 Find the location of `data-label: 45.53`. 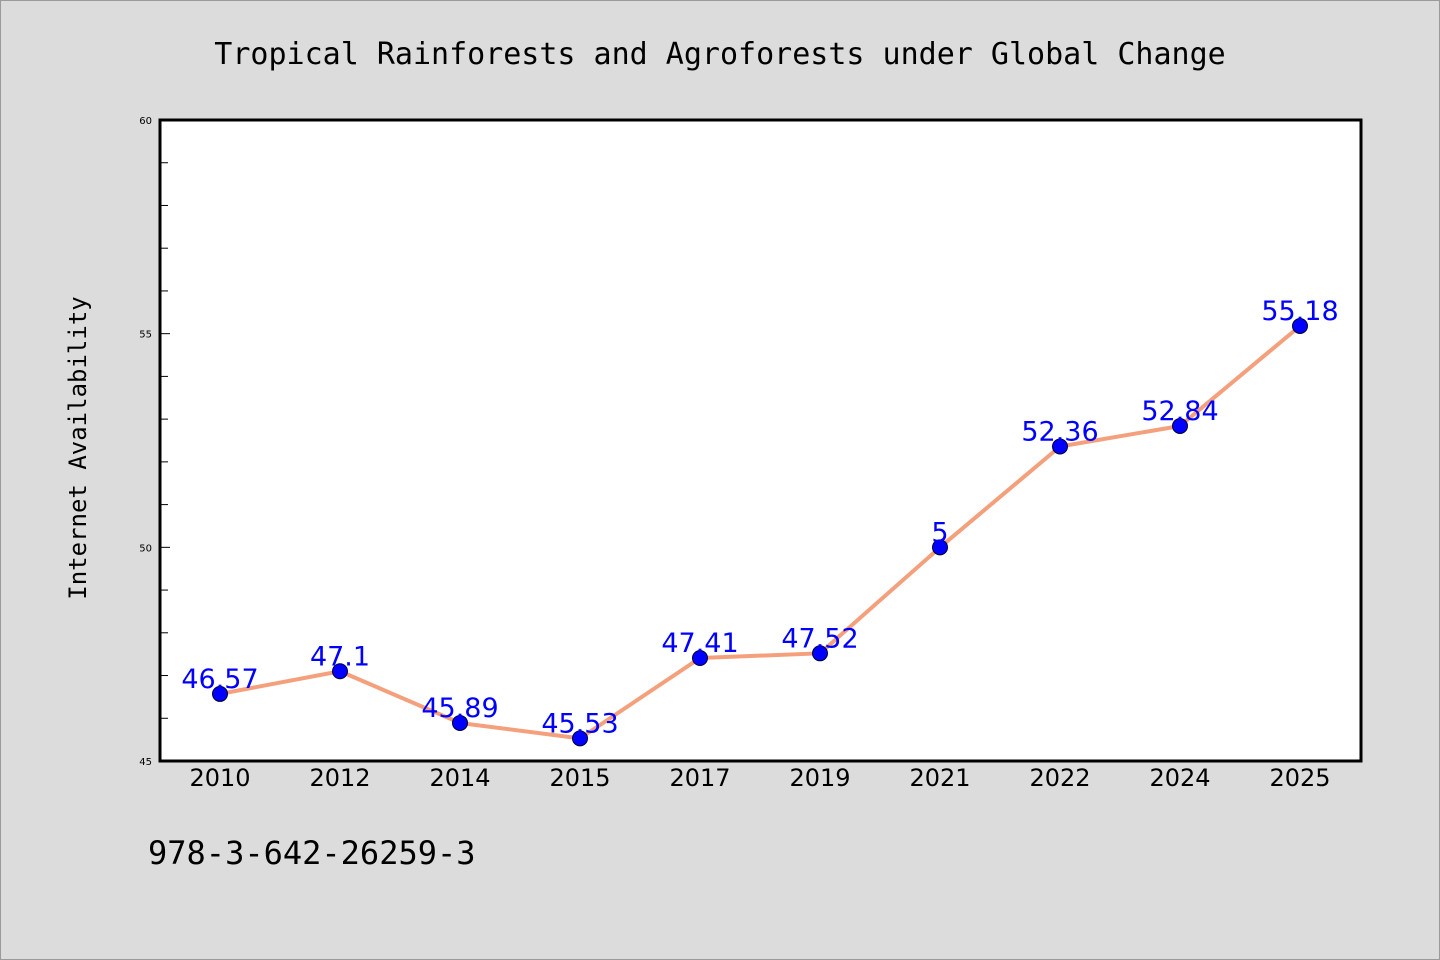

data-label: 45.53 is located at coordinates (579, 723).